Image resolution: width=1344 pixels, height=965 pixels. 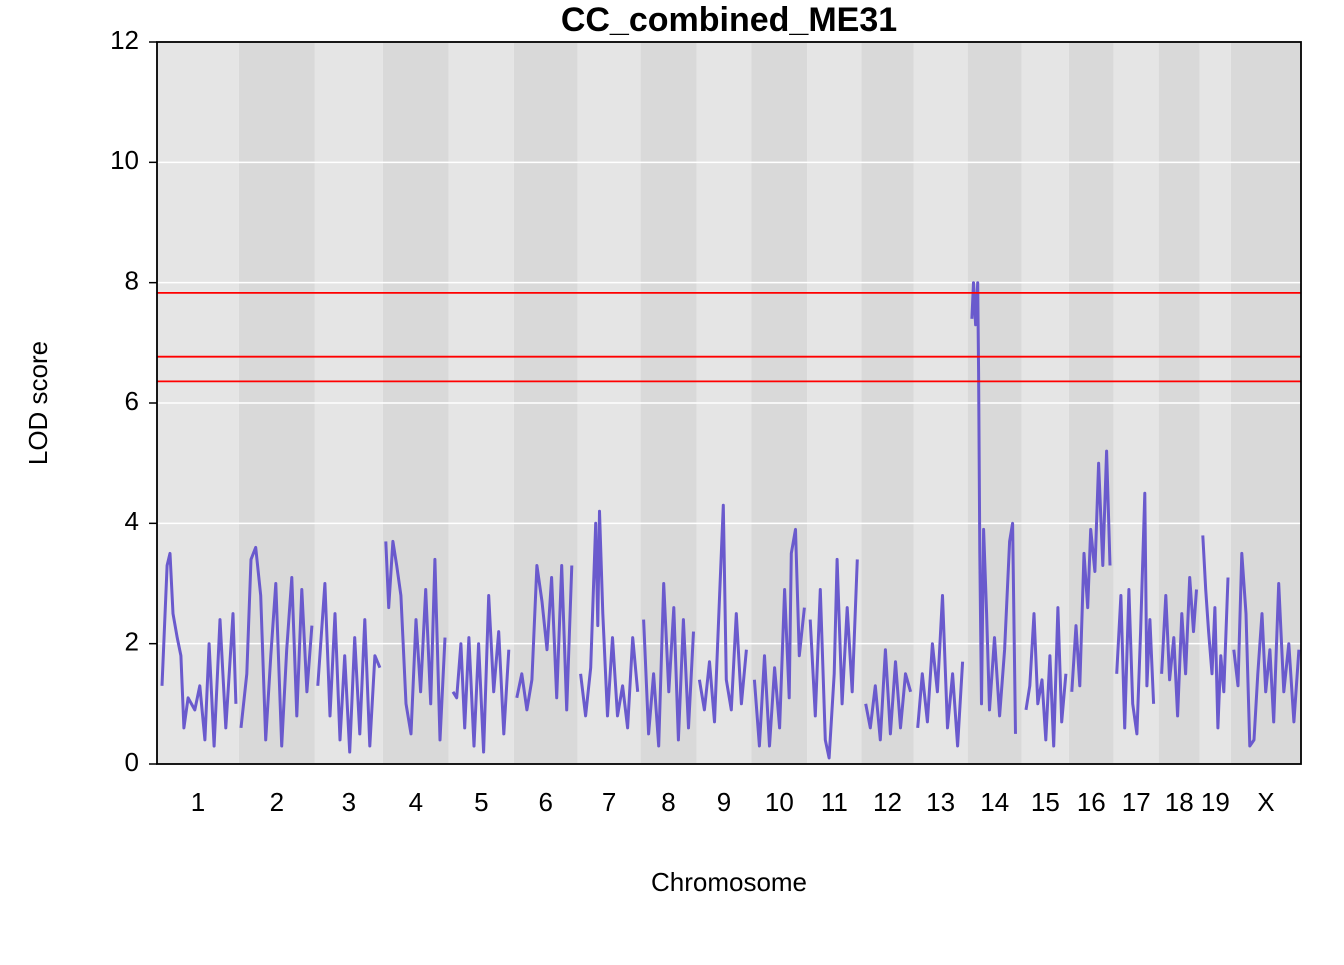 I want to click on x-tick-label: 17, so click(x=1136, y=802).